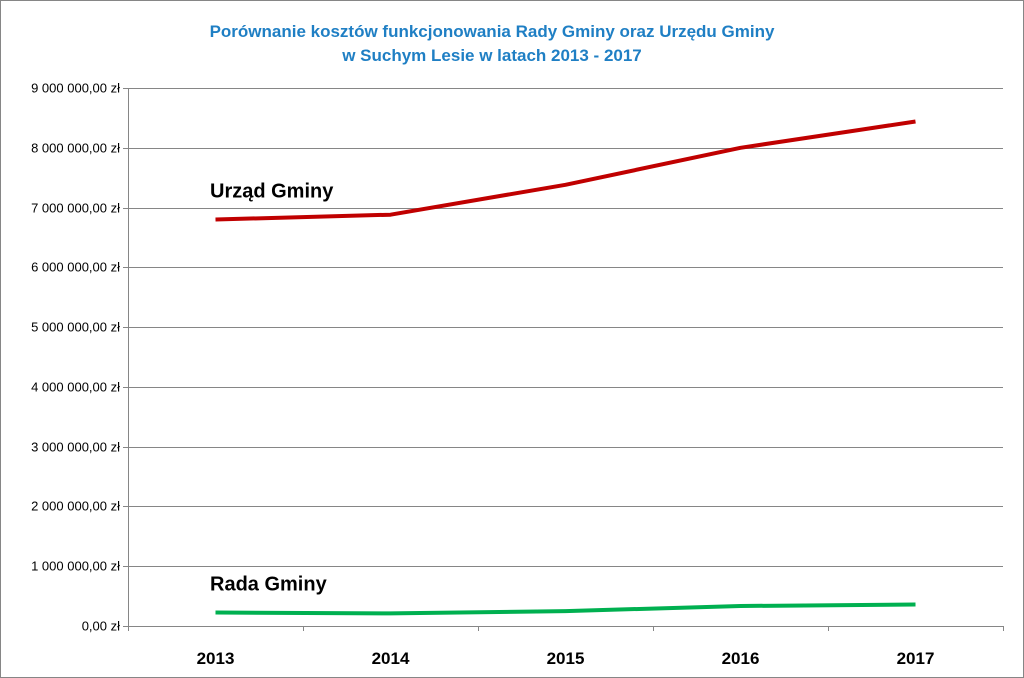 The height and width of the screenshot is (678, 1024). What do you see at coordinates (566, 647) in the screenshot?
I see `x-axis-ticks: 2013 2014 2015 2016 2017` at bounding box center [566, 647].